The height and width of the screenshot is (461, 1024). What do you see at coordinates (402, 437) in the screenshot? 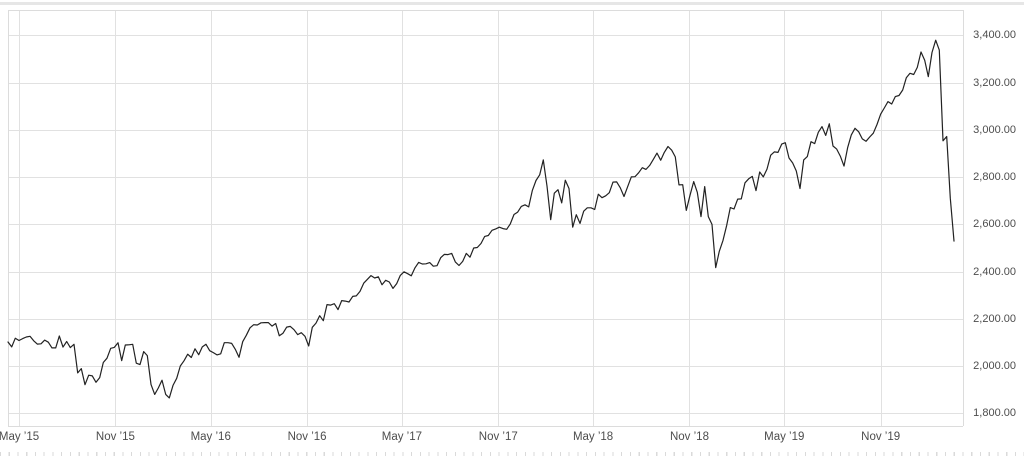
I see `x-axis-label: May ’17` at bounding box center [402, 437].